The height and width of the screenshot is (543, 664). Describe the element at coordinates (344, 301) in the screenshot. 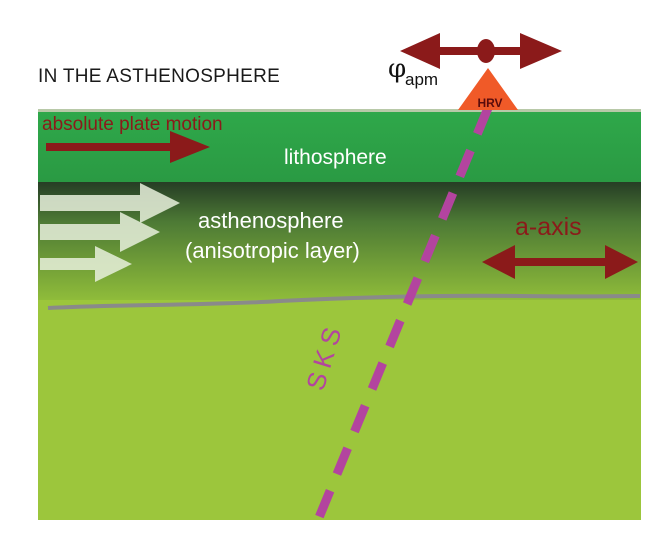

I see `asthenosphere-base-line` at that location.